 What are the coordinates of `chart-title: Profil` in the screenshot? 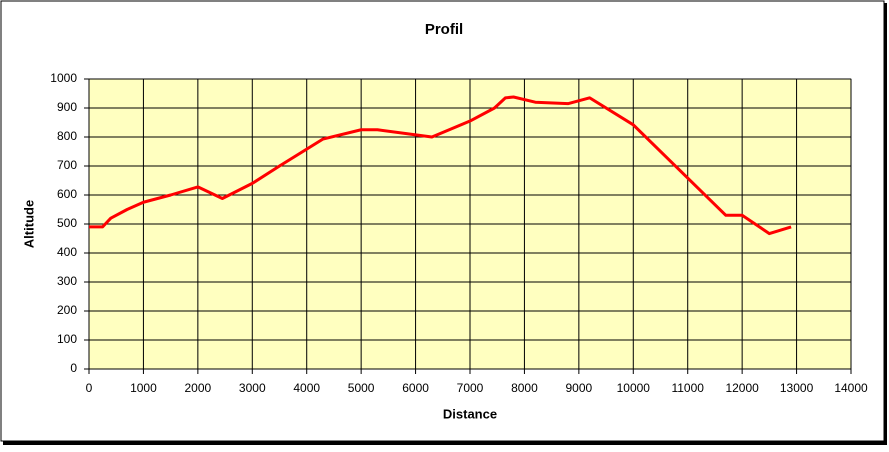 It's located at (444, 29).